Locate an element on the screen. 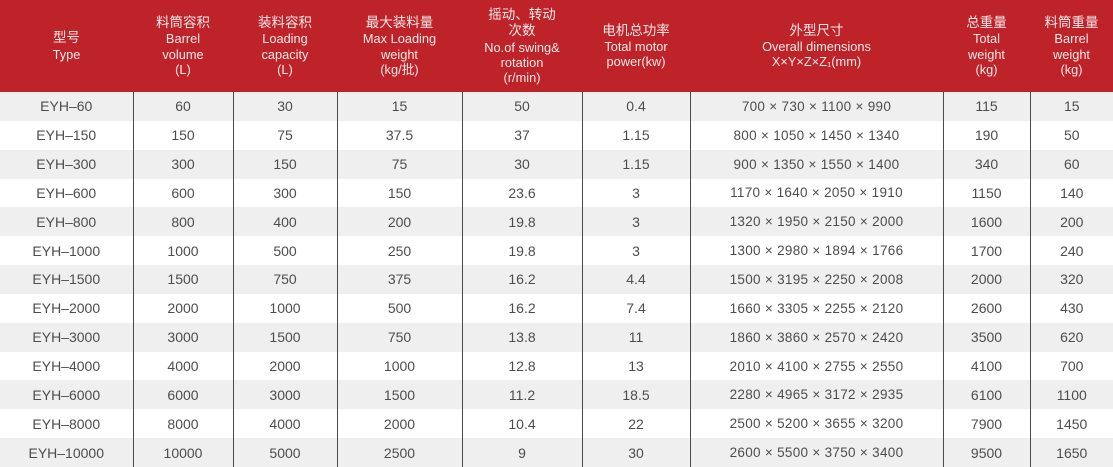 The width and height of the screenshot is (1113, 467). column-header-zh-label: 总重量 is located at coordinates (986, 23).